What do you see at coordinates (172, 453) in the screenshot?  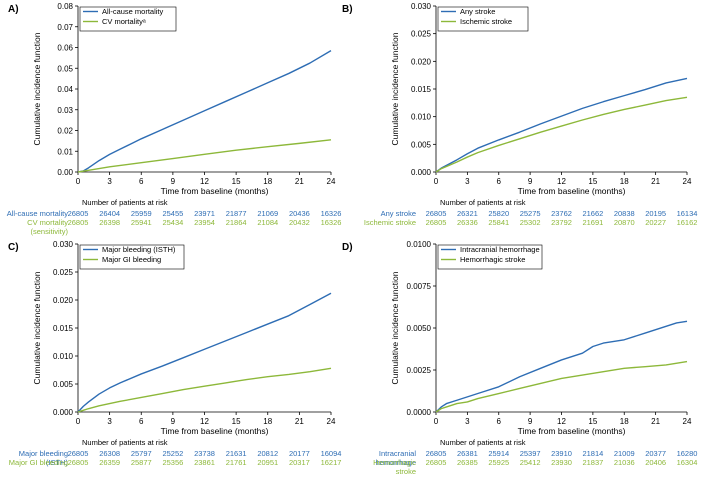 I see `risk-value: 25252` at bounding box center [172, 453].